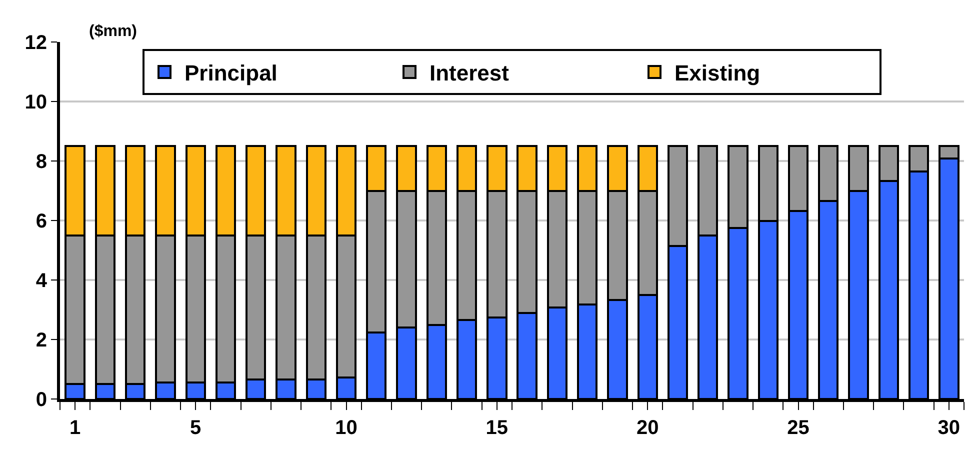  I want to click on y-tick-label: 12, so click(35, 43).